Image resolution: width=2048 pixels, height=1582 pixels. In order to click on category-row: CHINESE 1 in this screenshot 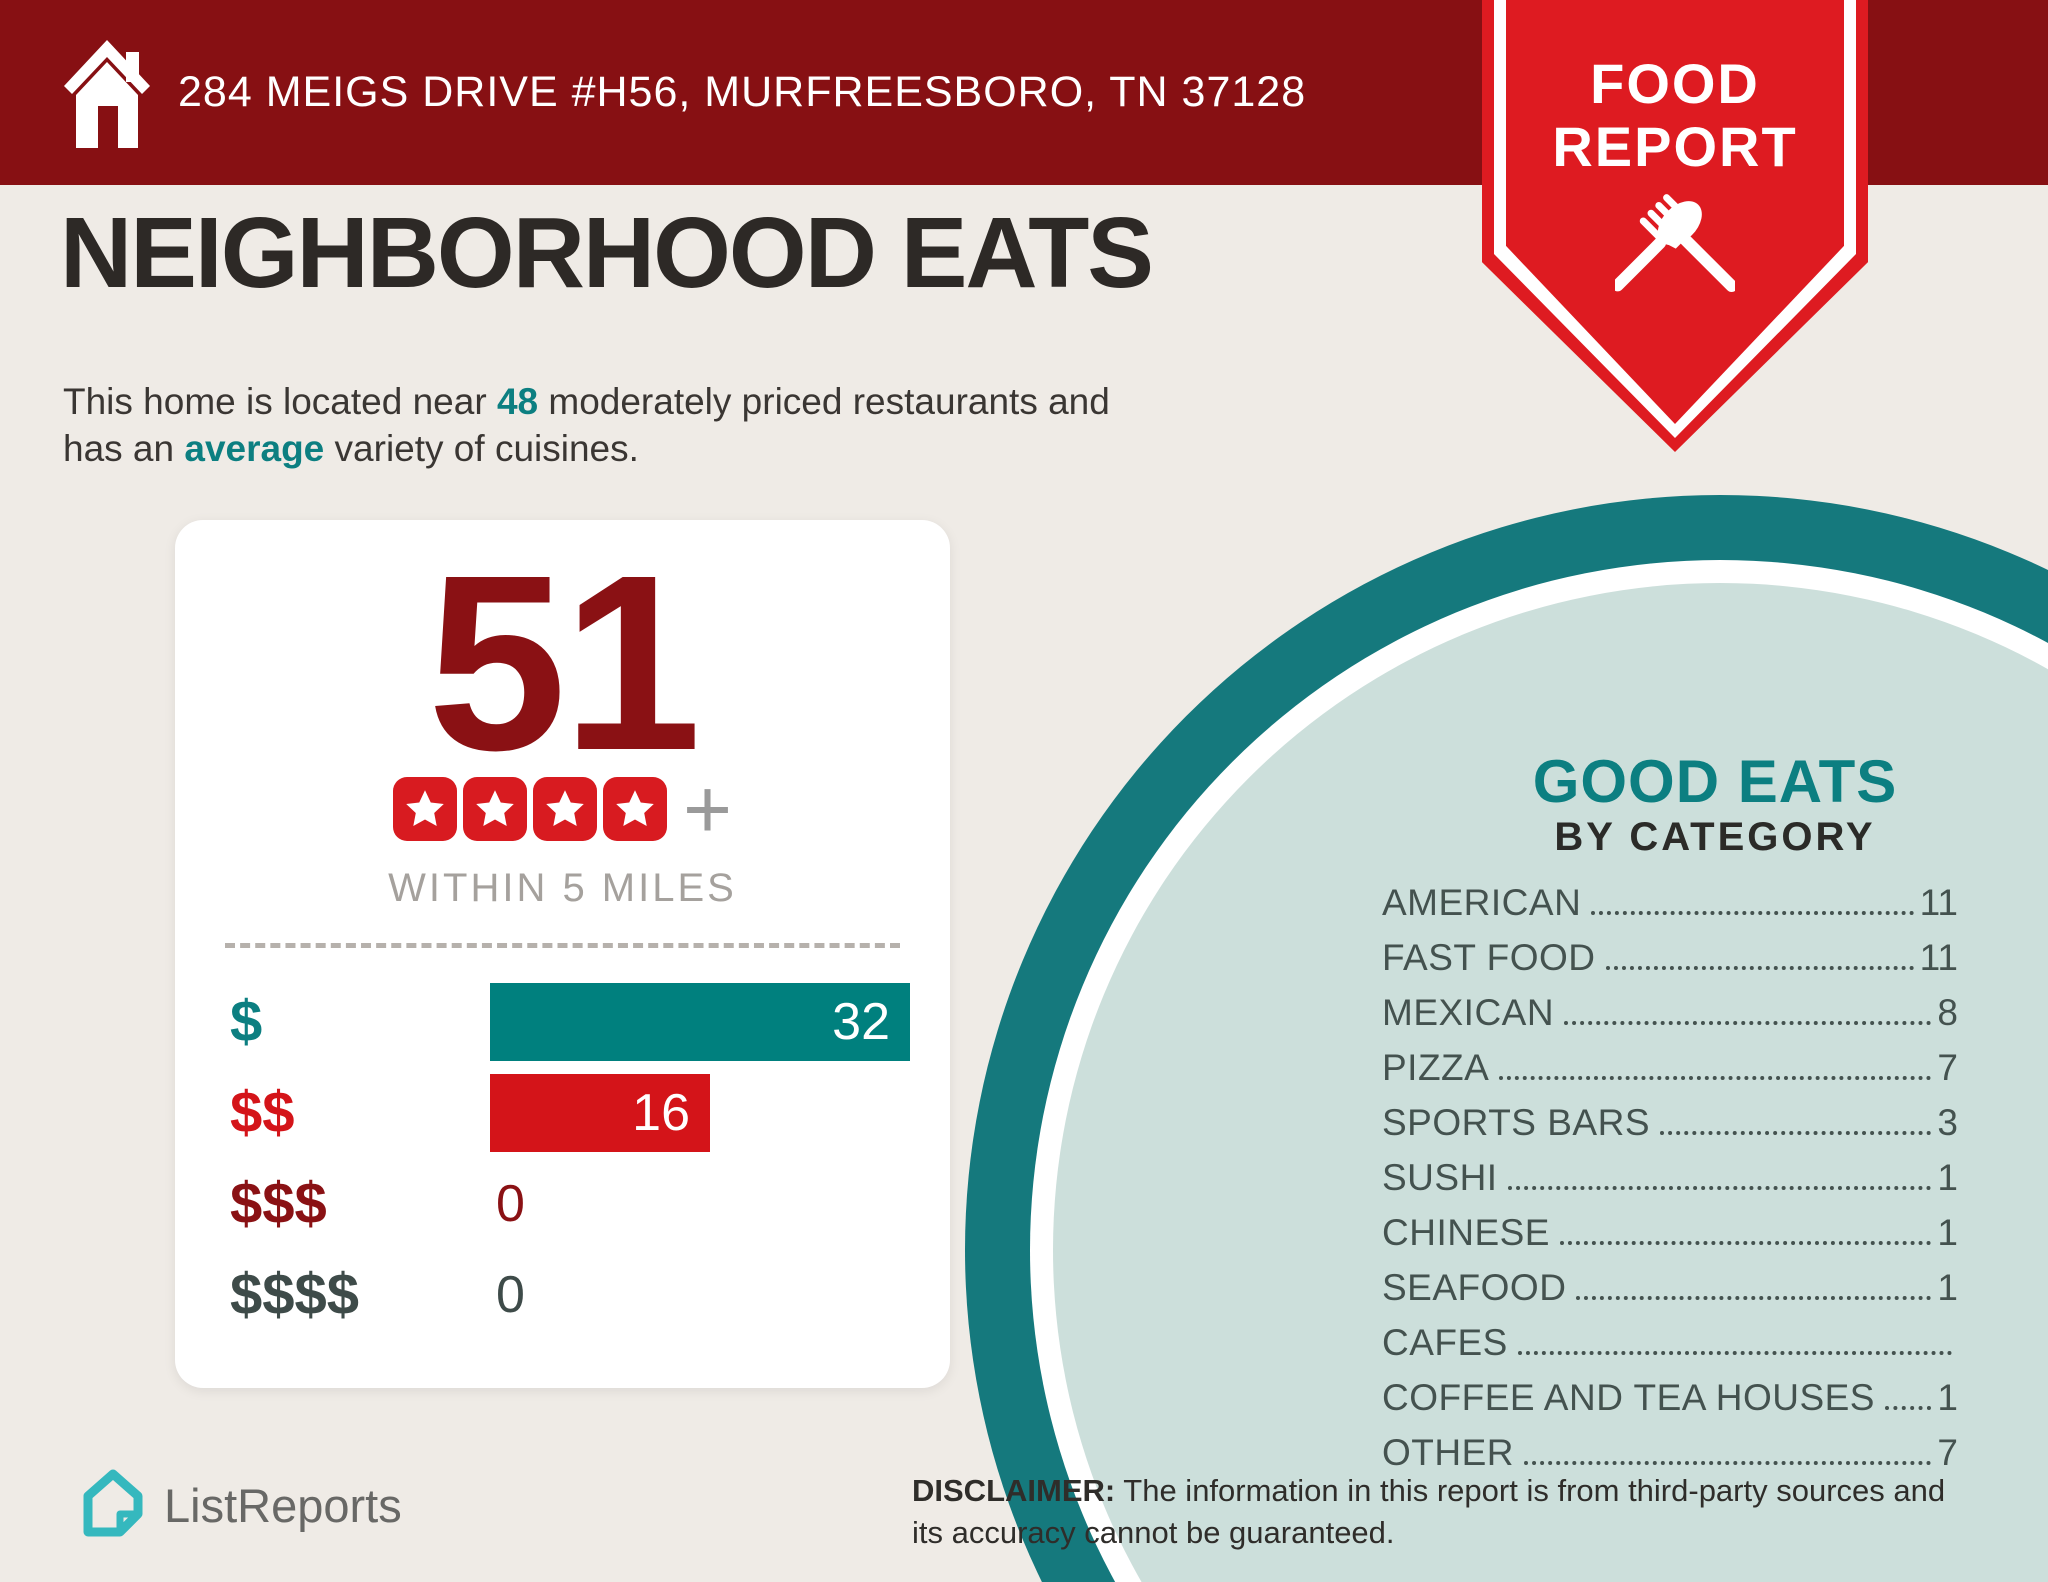, I will do `click(1670, 1239)`.